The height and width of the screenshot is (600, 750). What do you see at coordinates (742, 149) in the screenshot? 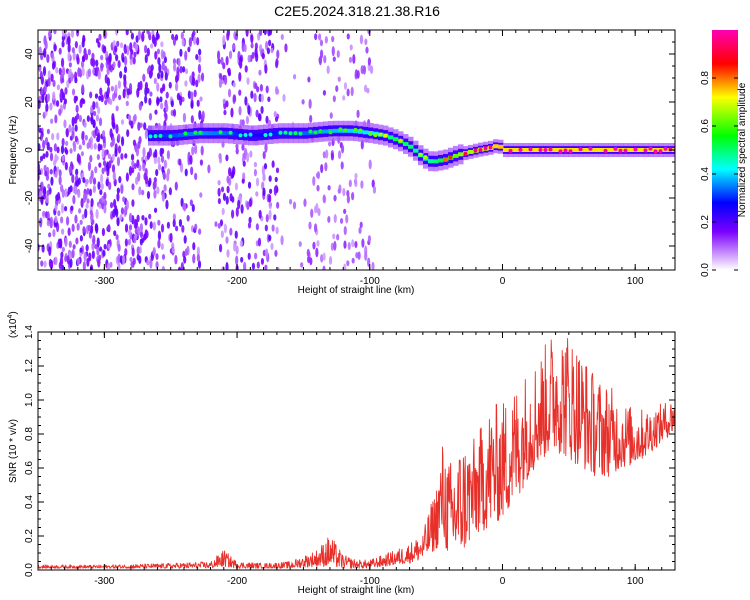
I see `colorbar-label: Normalized spectral amplitude` at bounding box center [742, 149].